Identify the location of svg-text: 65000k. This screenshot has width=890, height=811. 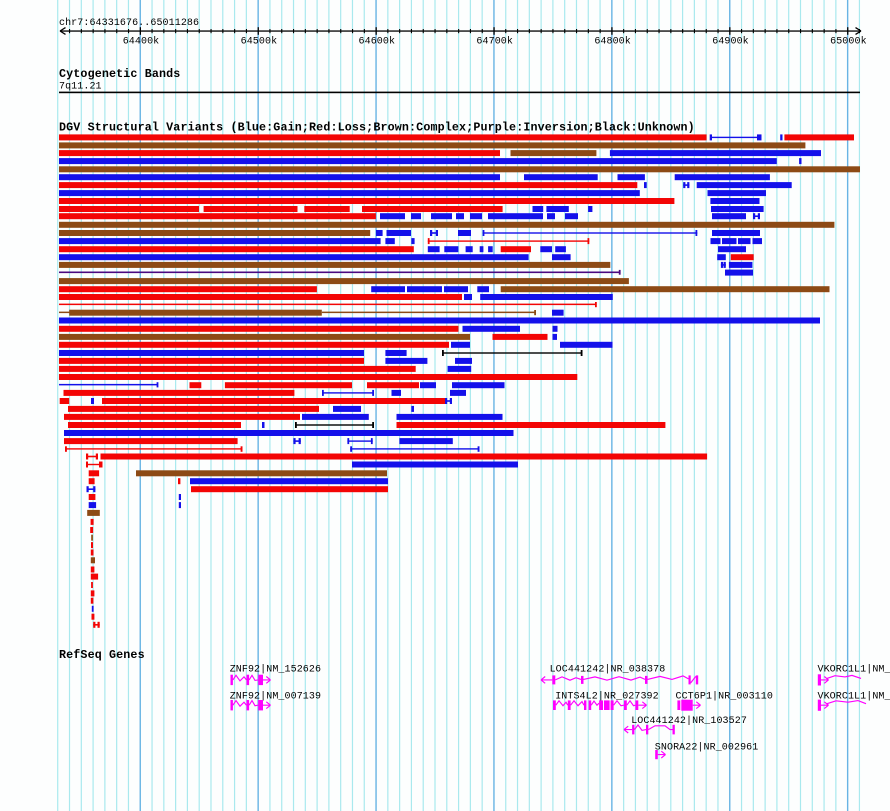
(848, 41).